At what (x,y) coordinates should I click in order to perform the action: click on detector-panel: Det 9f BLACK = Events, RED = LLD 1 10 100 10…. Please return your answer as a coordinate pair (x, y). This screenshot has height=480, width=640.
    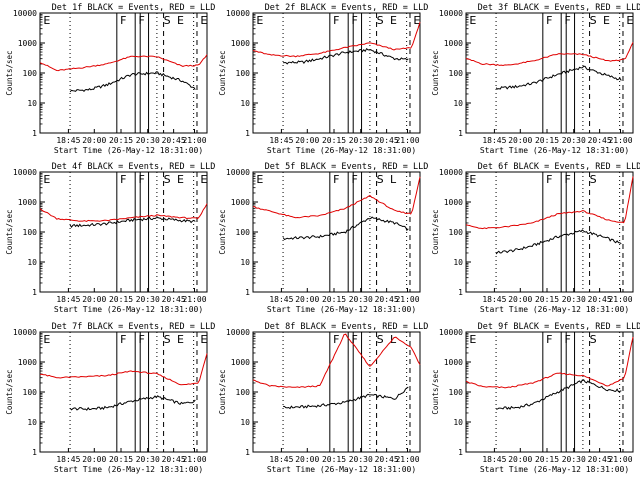
    Looking at the image, I should click on (535, 398).